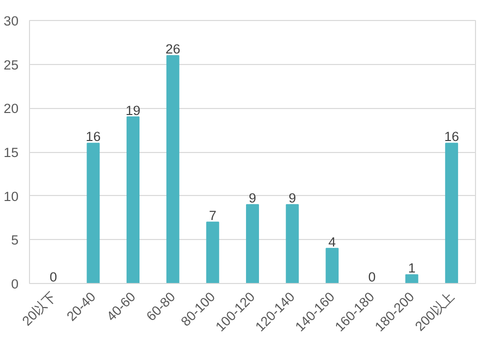 This screenshot has width=497, height=344. I want to click on data-label: 1, so click(412, 268).